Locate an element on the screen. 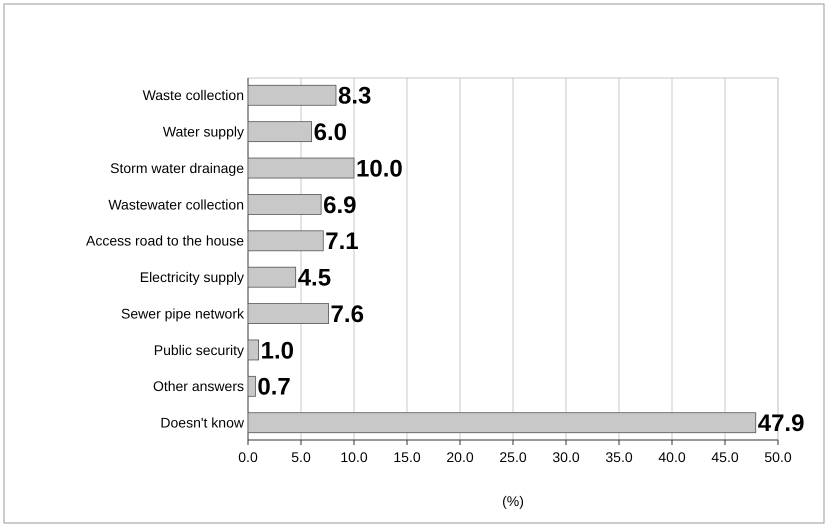  data-label: 7.1 is located at coordinates (342, 242).